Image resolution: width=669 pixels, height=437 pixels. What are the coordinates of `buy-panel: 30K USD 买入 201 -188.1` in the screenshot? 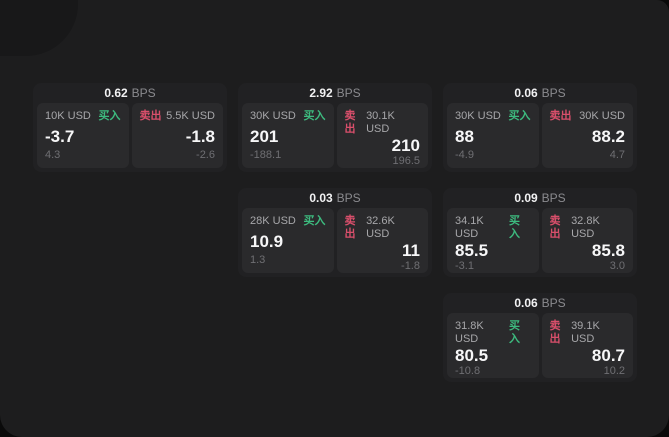 It's located at (288, 135).